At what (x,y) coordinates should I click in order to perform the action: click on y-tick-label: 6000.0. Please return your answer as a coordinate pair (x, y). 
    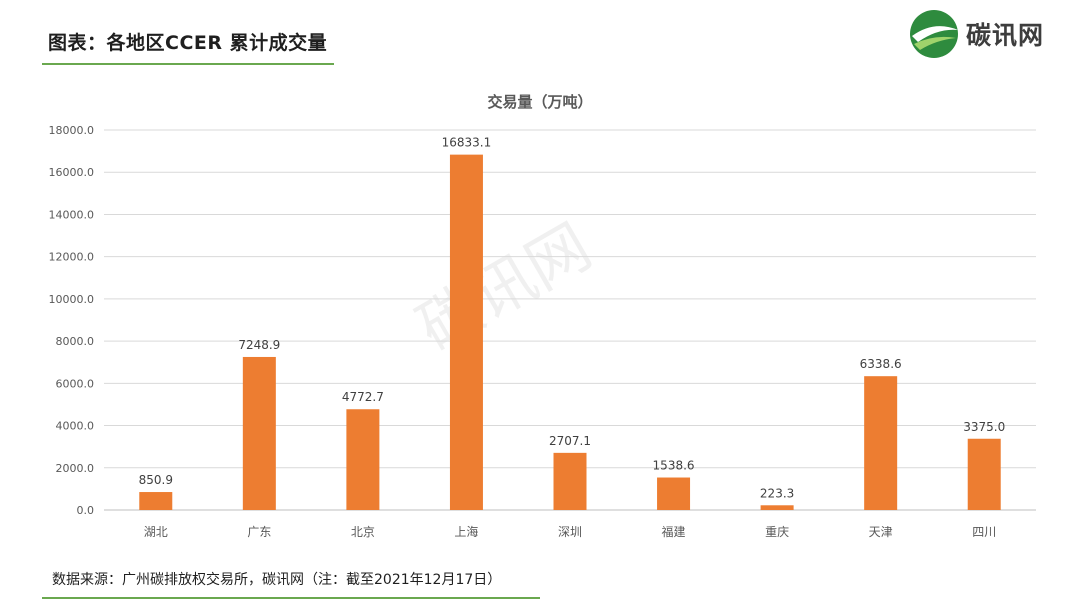
    Looking at the image, I should click on (75, 383).